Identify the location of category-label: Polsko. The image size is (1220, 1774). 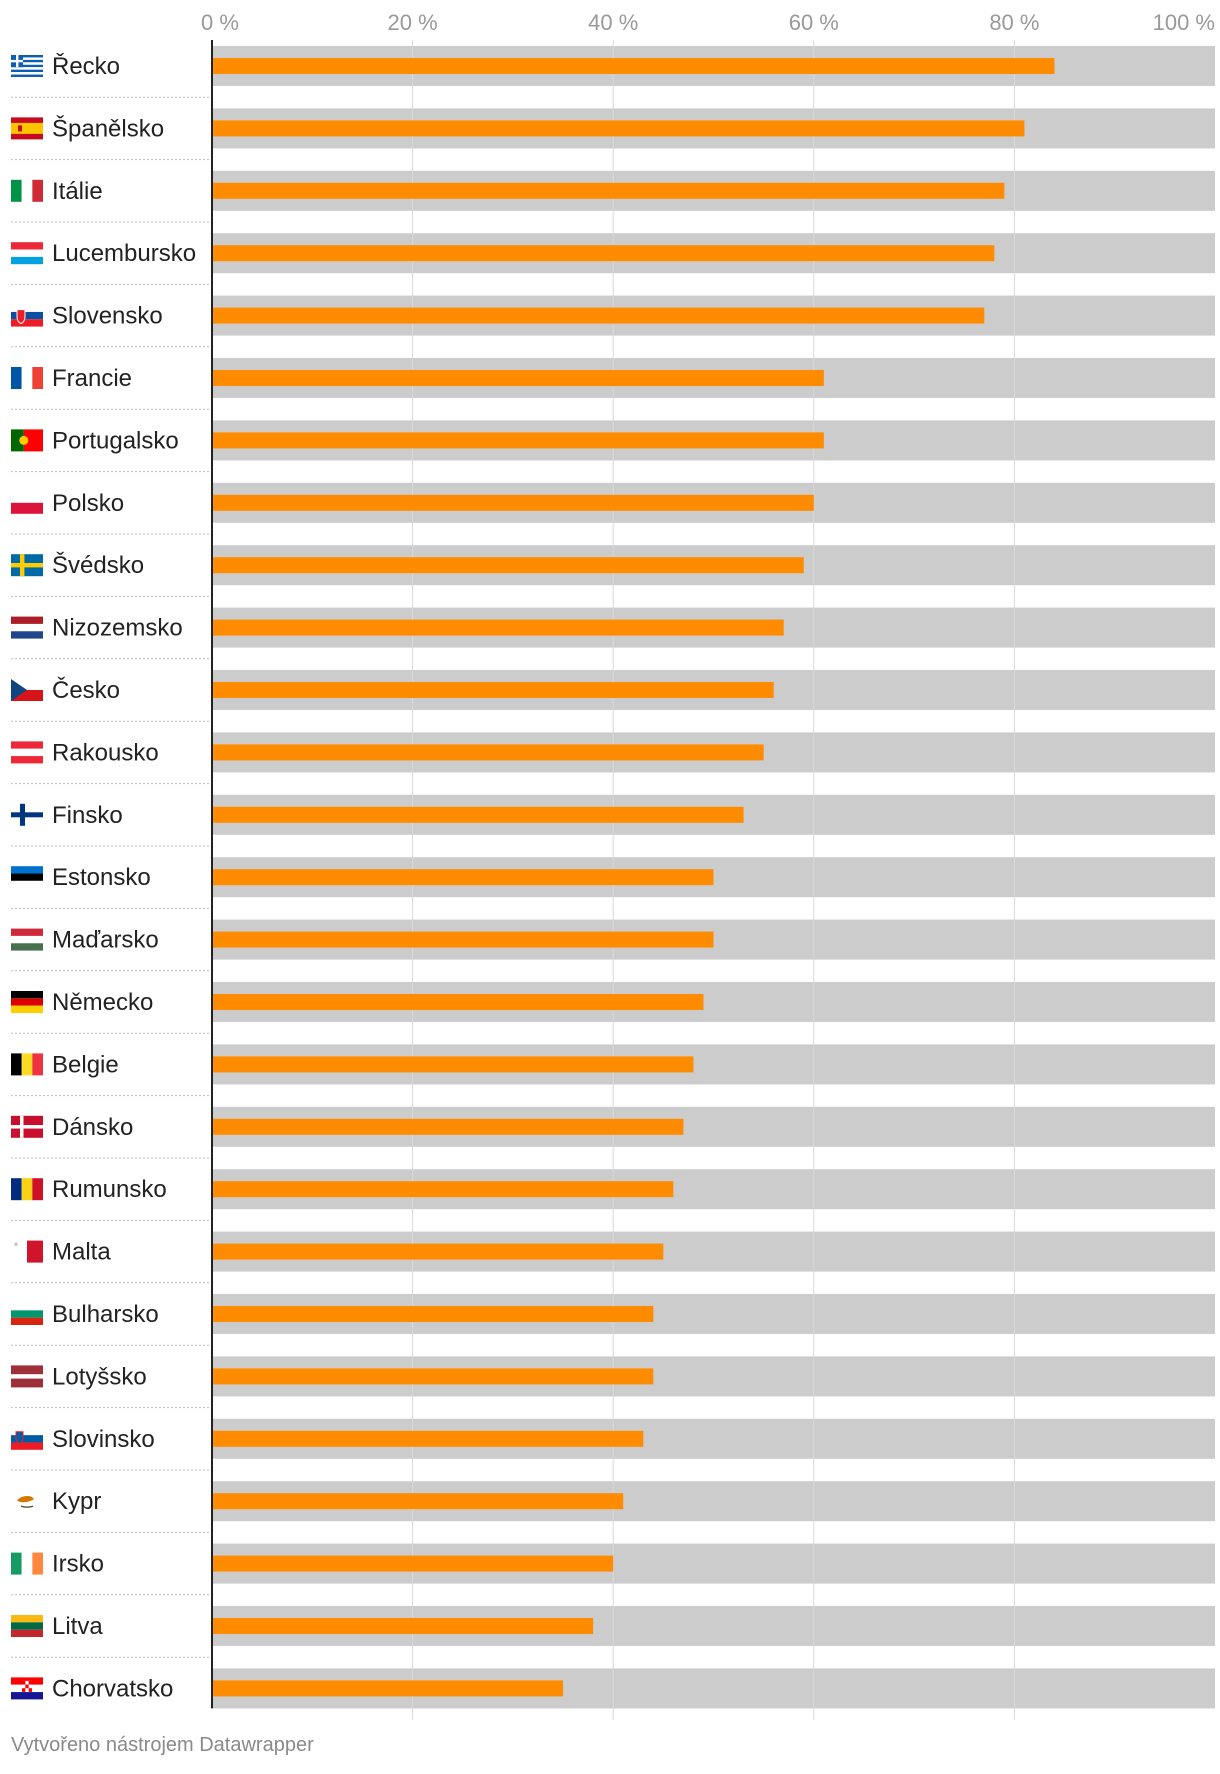
(88, 503).